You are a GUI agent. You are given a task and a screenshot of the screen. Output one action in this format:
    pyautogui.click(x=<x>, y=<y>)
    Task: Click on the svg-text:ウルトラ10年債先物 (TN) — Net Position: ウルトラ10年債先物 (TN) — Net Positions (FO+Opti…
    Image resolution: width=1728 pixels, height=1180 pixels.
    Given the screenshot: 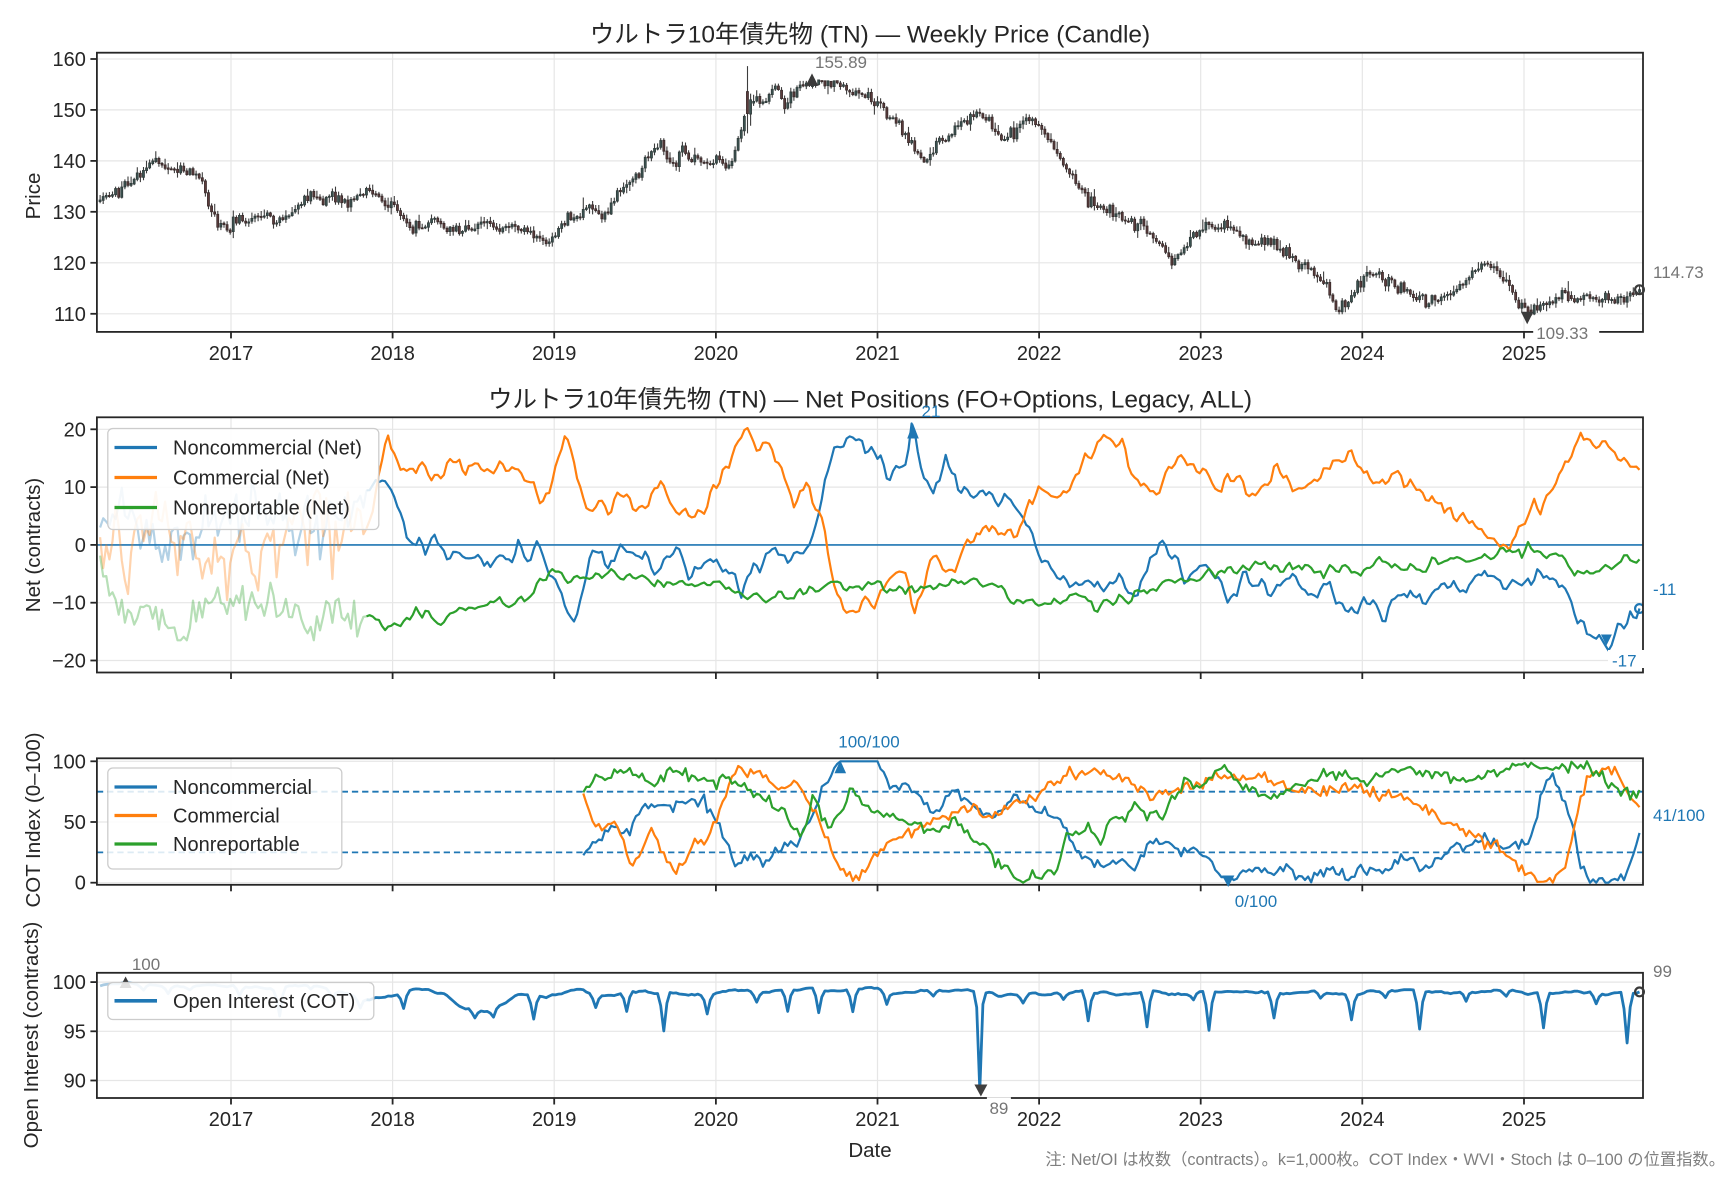 What is the action you would take?
    pyautogui.click(x=870, y=400)
    